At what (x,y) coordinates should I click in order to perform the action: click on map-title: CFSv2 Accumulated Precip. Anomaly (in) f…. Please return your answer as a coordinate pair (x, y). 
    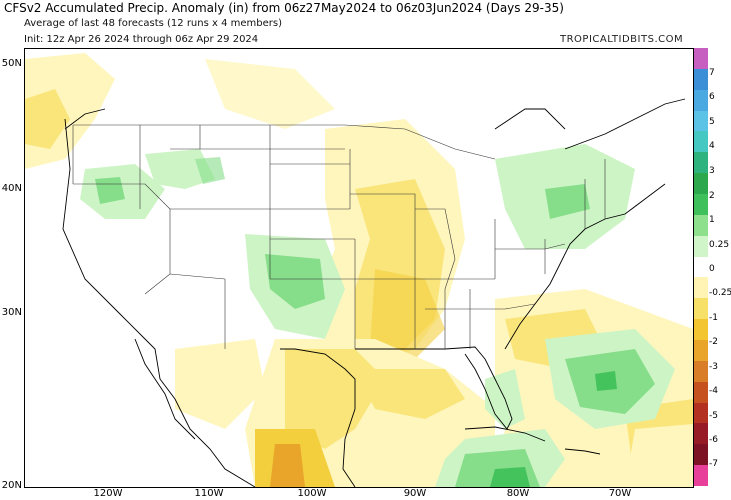
    Looking at the image, I should click on (284, 8).